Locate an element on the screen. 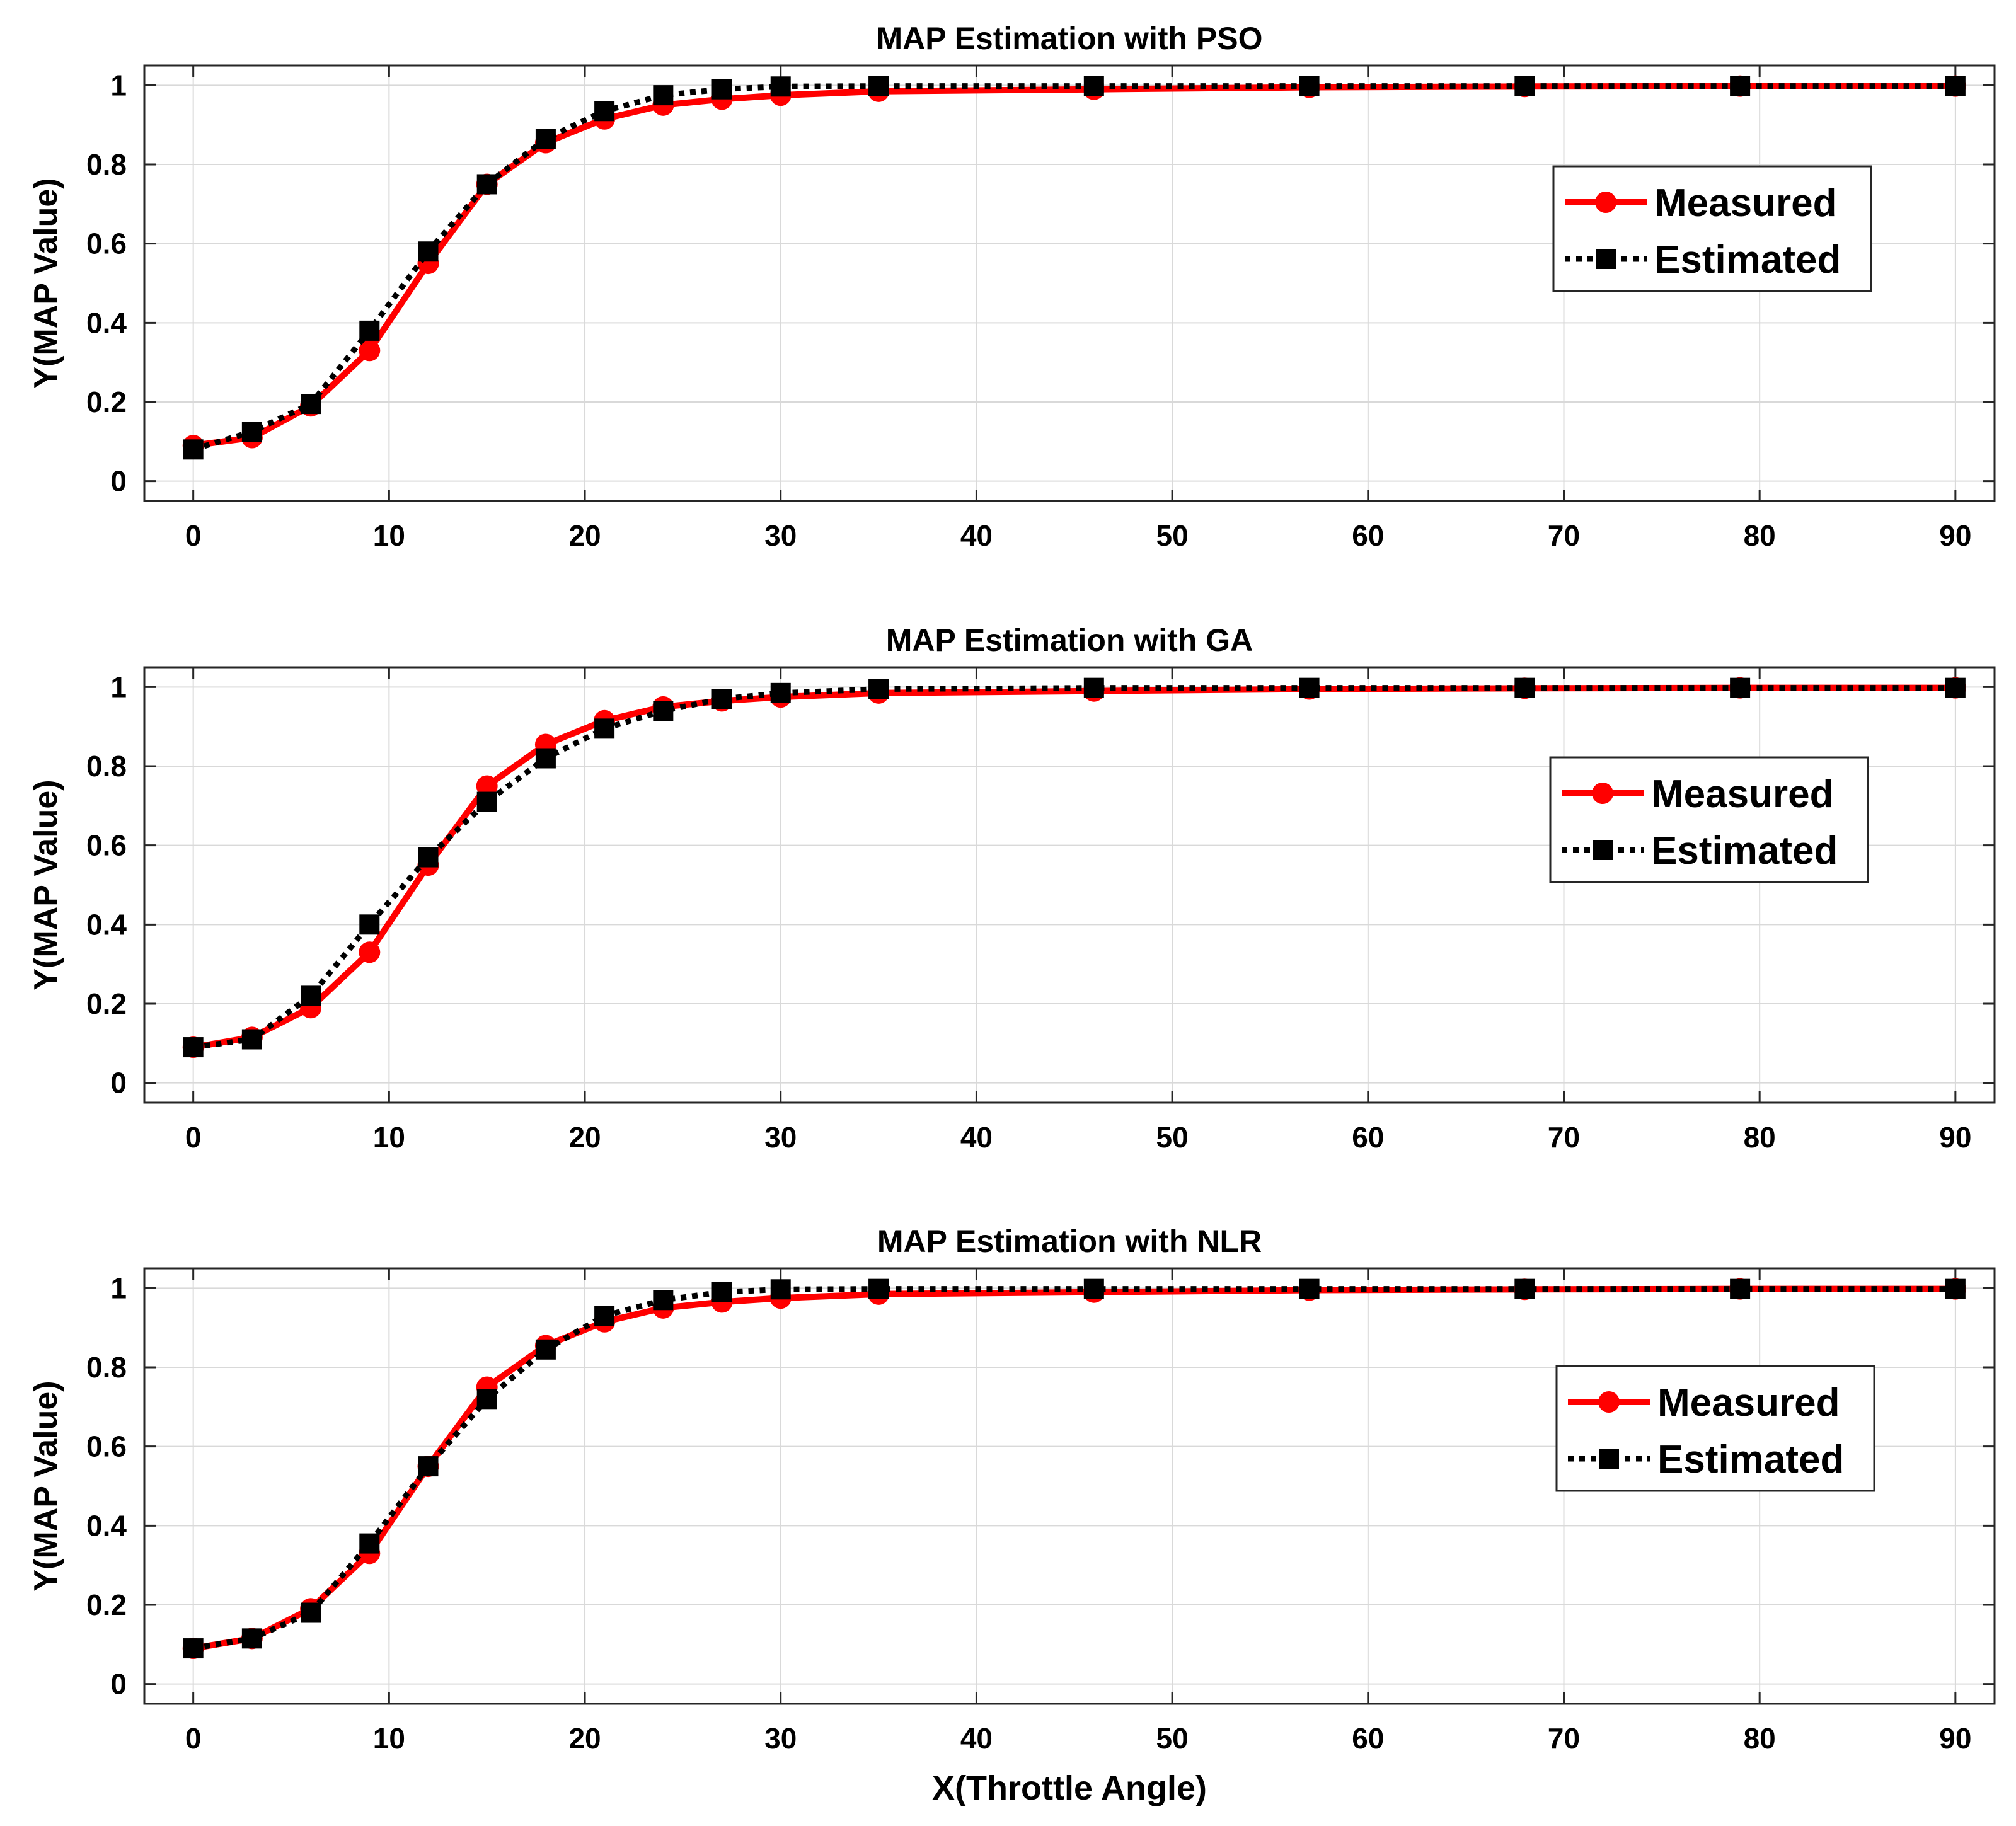 The width and height of the screenshot is (2016, 1826). chart-title: MAP Estimation with PSO is located at coordinates (1069, 38).